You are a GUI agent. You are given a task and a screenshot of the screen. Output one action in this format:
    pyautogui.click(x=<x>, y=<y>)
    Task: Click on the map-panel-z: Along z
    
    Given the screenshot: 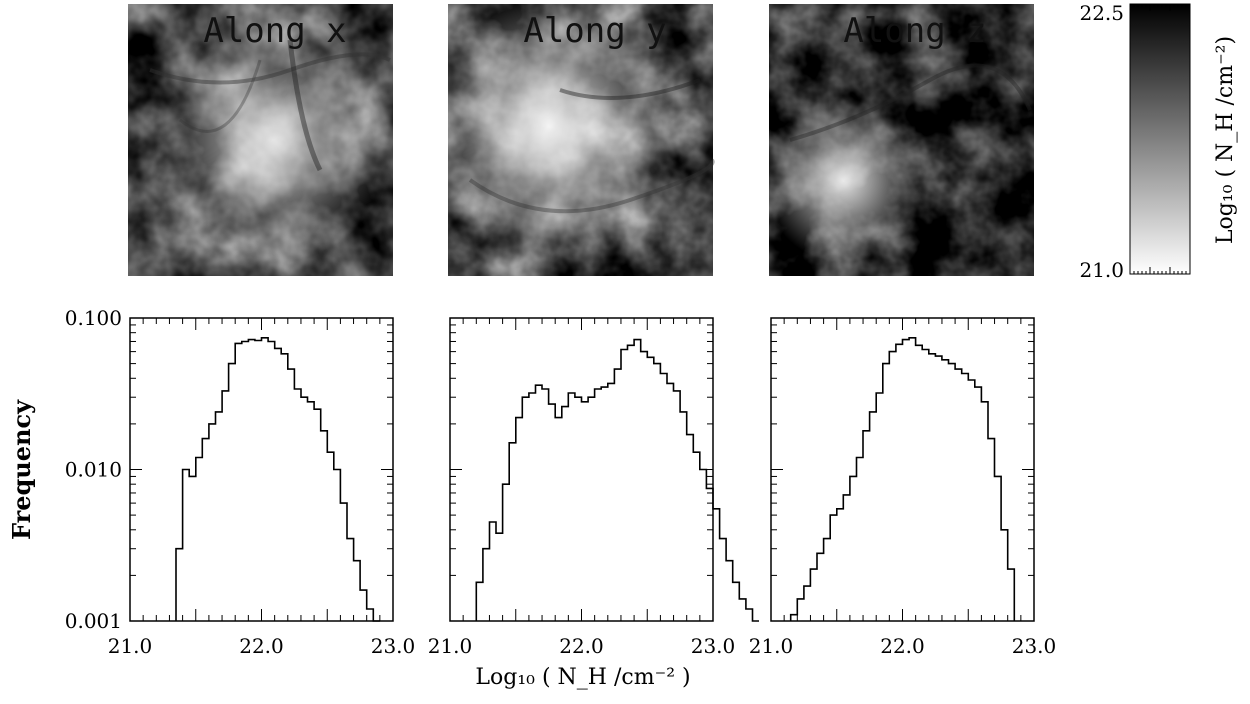 What is the action you would take?
    pyautogui.click(x=901, y=140)
    